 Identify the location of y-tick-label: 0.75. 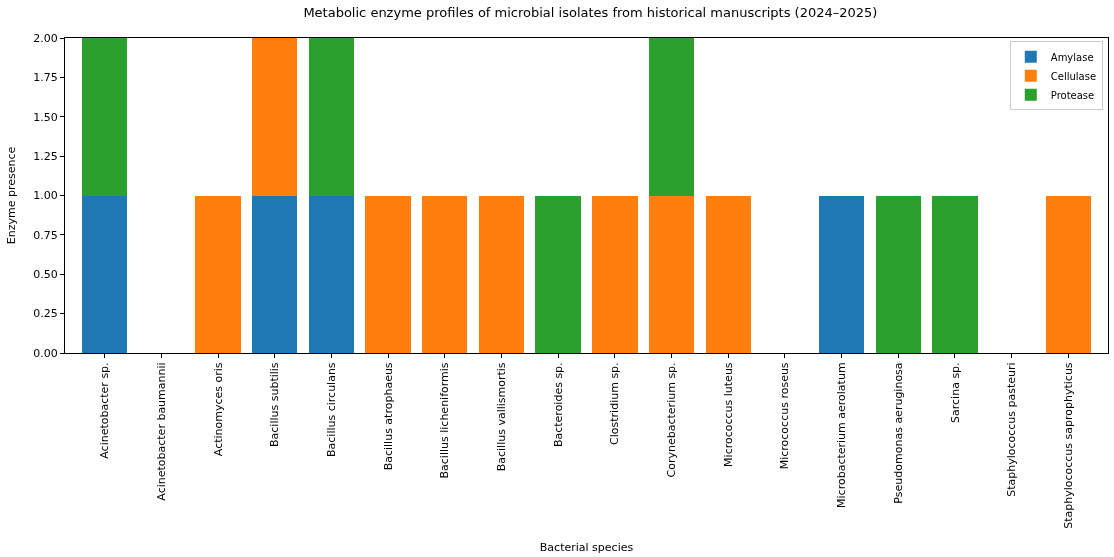
(45, 235).